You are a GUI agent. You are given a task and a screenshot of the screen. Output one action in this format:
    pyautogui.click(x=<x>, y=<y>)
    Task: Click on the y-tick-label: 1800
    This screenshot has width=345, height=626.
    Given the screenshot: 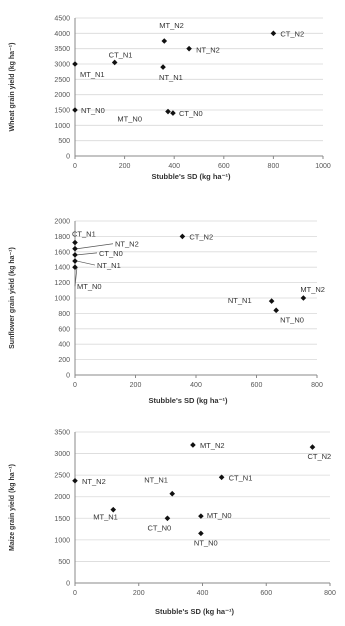 What is the action you would take?
    pyautogui.click(x=62, y=237)
    